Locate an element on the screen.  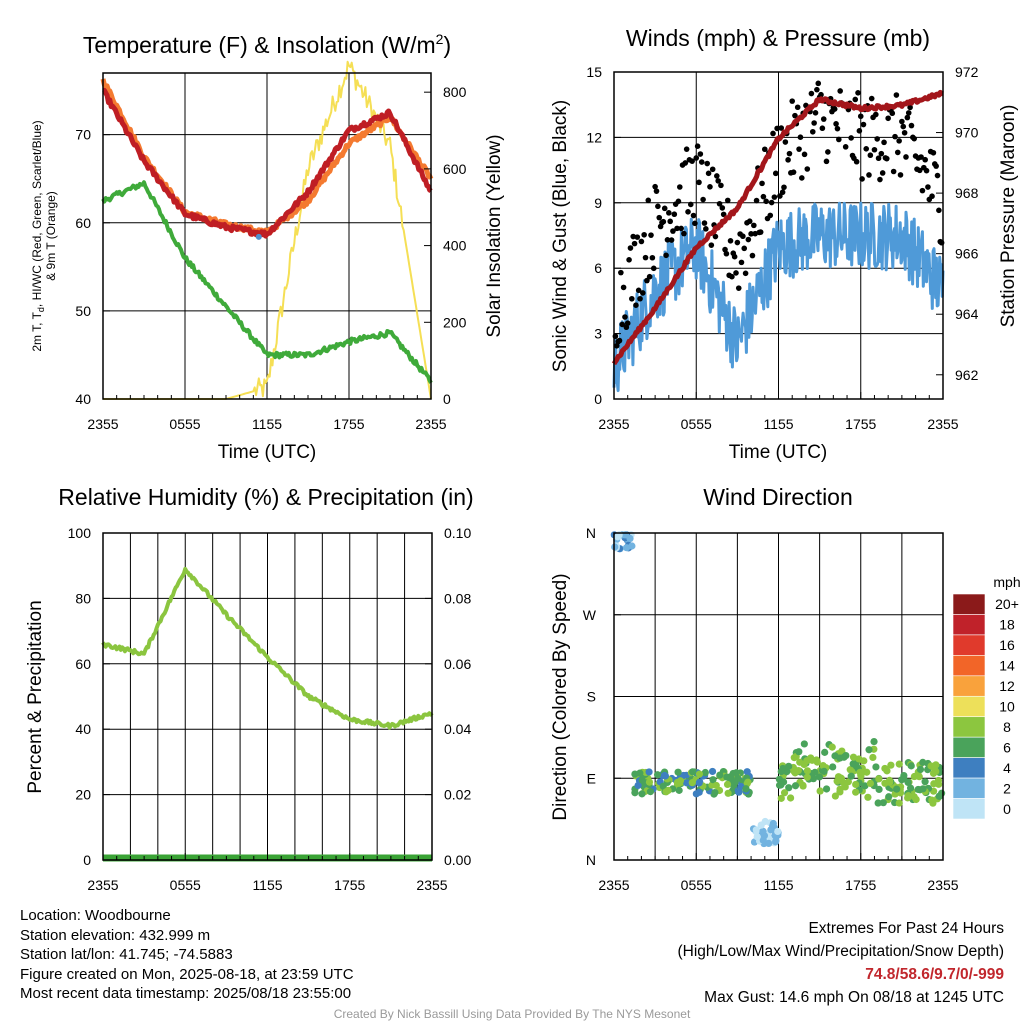
y2-tick-label: 0.10 is located at coordinates (457, 533).